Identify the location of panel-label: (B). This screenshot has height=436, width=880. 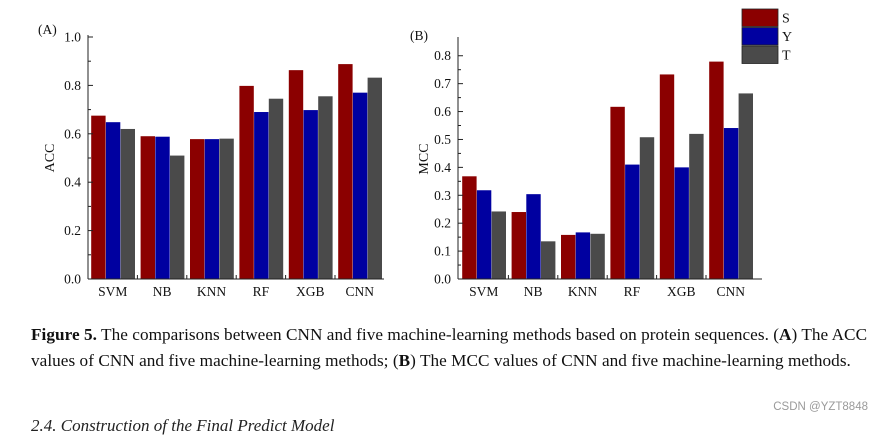
(419, 35).